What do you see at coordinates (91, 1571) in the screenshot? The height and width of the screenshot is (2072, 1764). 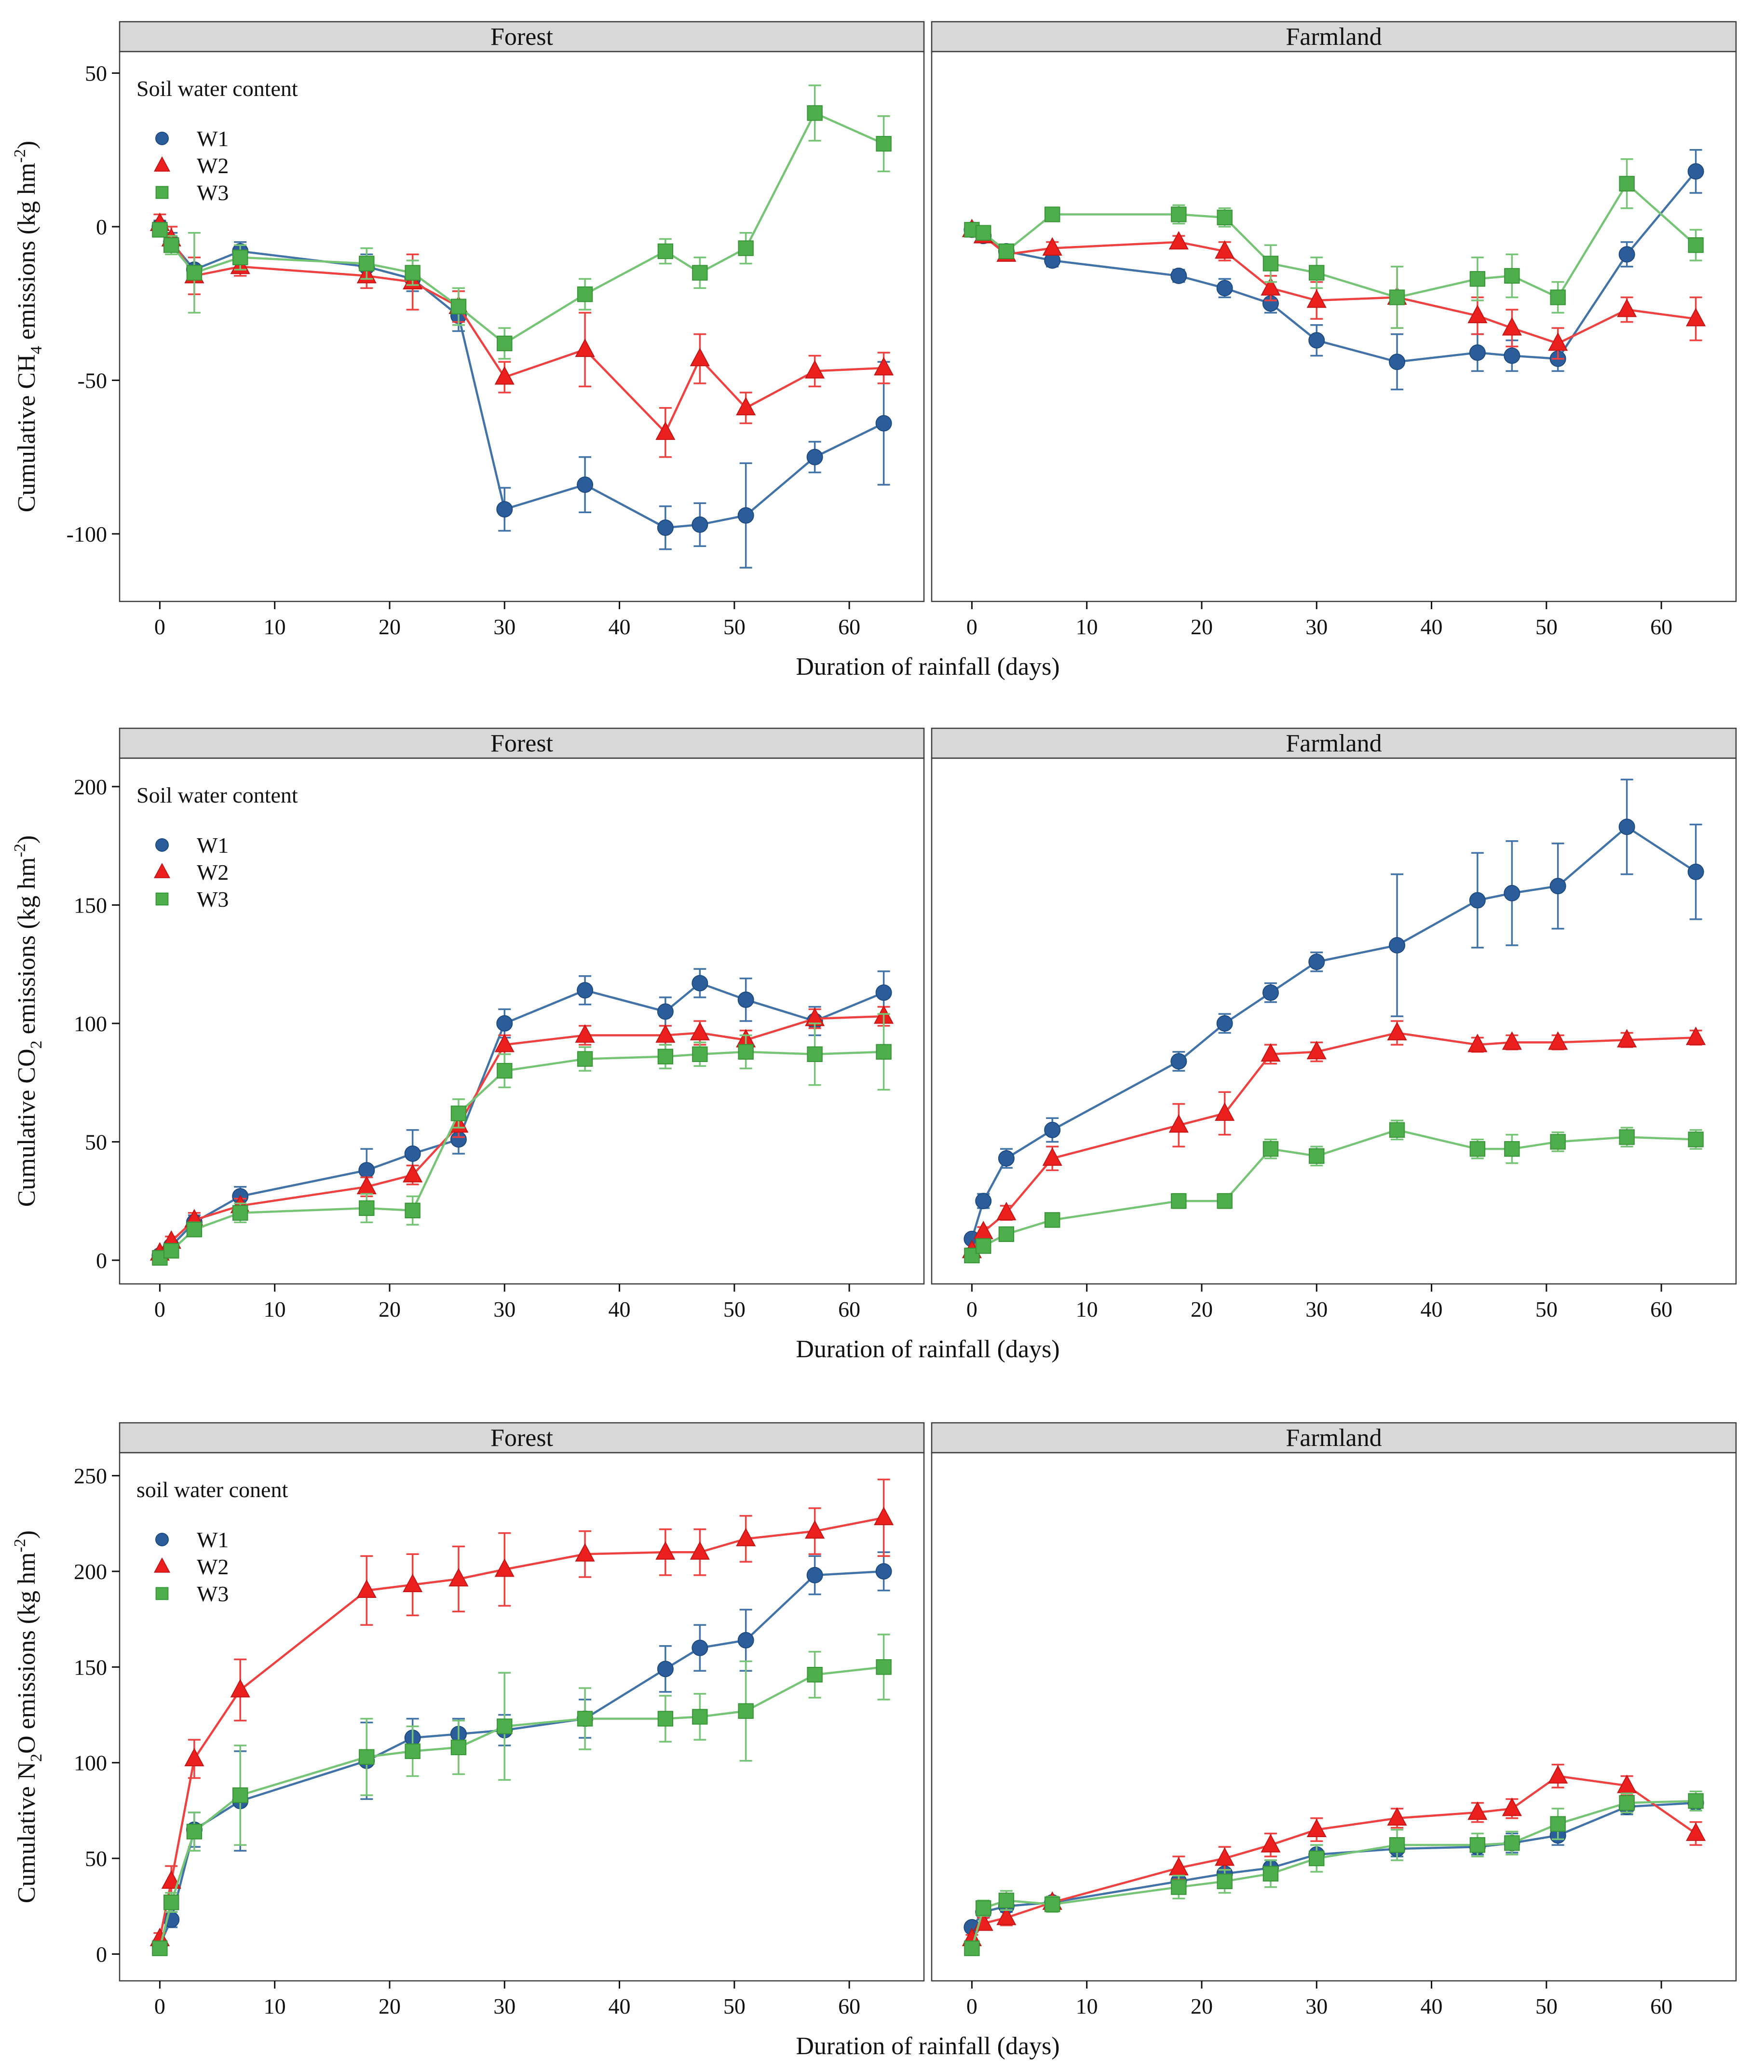 I see `y-tick-label: 200` at bounding box center [91, 1571].